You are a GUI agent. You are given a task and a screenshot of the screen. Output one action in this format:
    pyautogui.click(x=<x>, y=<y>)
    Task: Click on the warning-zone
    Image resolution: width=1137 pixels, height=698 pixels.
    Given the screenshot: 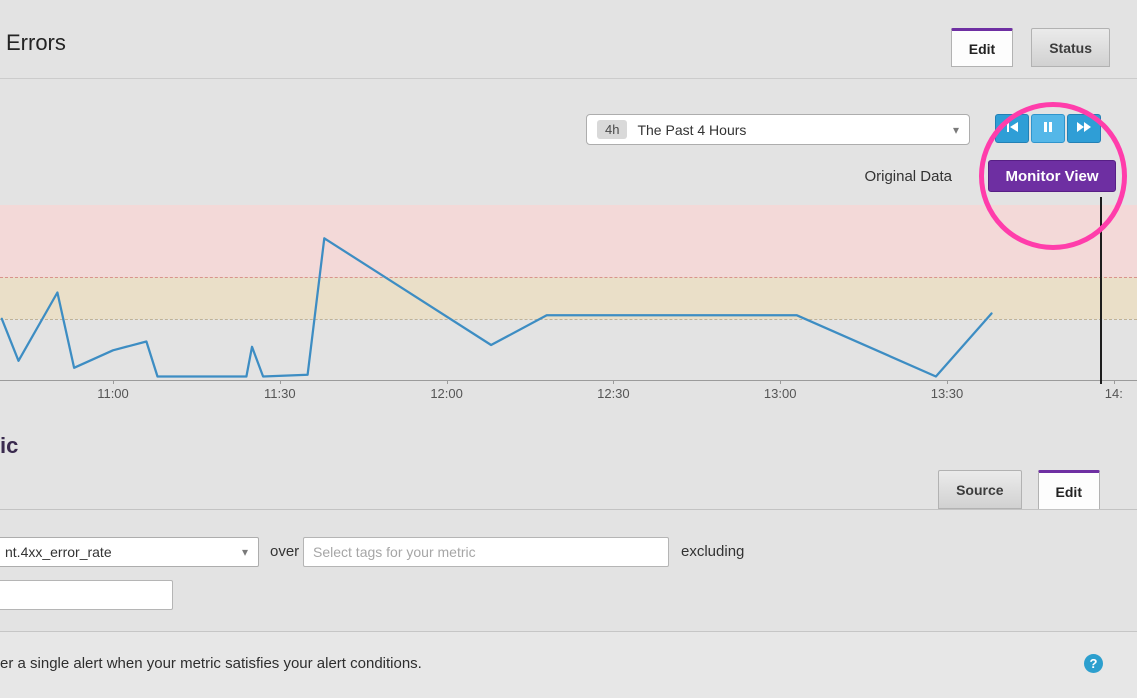 What is the action you would take?
    pyautogui.click(x=568, y=297)
    